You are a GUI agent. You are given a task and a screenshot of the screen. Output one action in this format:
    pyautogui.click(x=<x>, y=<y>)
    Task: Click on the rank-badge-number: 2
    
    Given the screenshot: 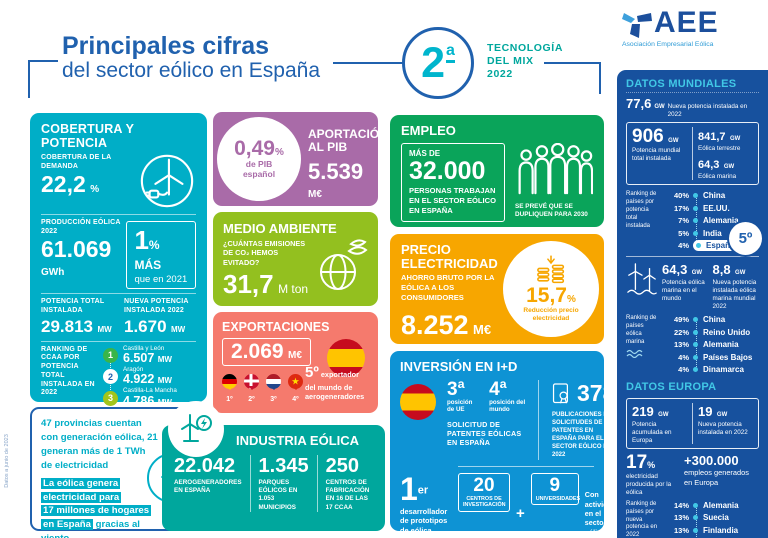 What is the action you would take?
    pyautogui.click(x=433, y=62)
    